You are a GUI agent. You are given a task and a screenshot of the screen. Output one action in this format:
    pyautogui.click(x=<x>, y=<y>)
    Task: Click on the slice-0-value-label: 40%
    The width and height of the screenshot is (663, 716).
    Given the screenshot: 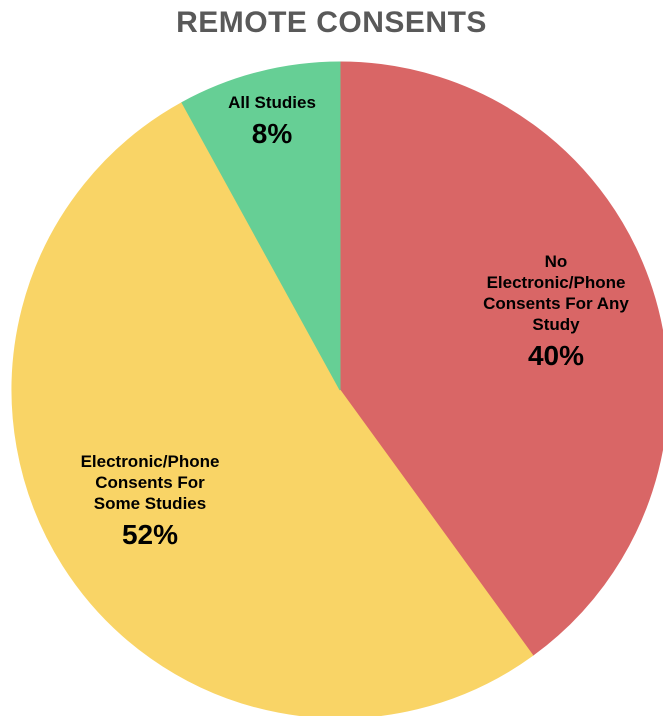 What is the action you would take?
    pyautogui.click(x=556, y=355)
    